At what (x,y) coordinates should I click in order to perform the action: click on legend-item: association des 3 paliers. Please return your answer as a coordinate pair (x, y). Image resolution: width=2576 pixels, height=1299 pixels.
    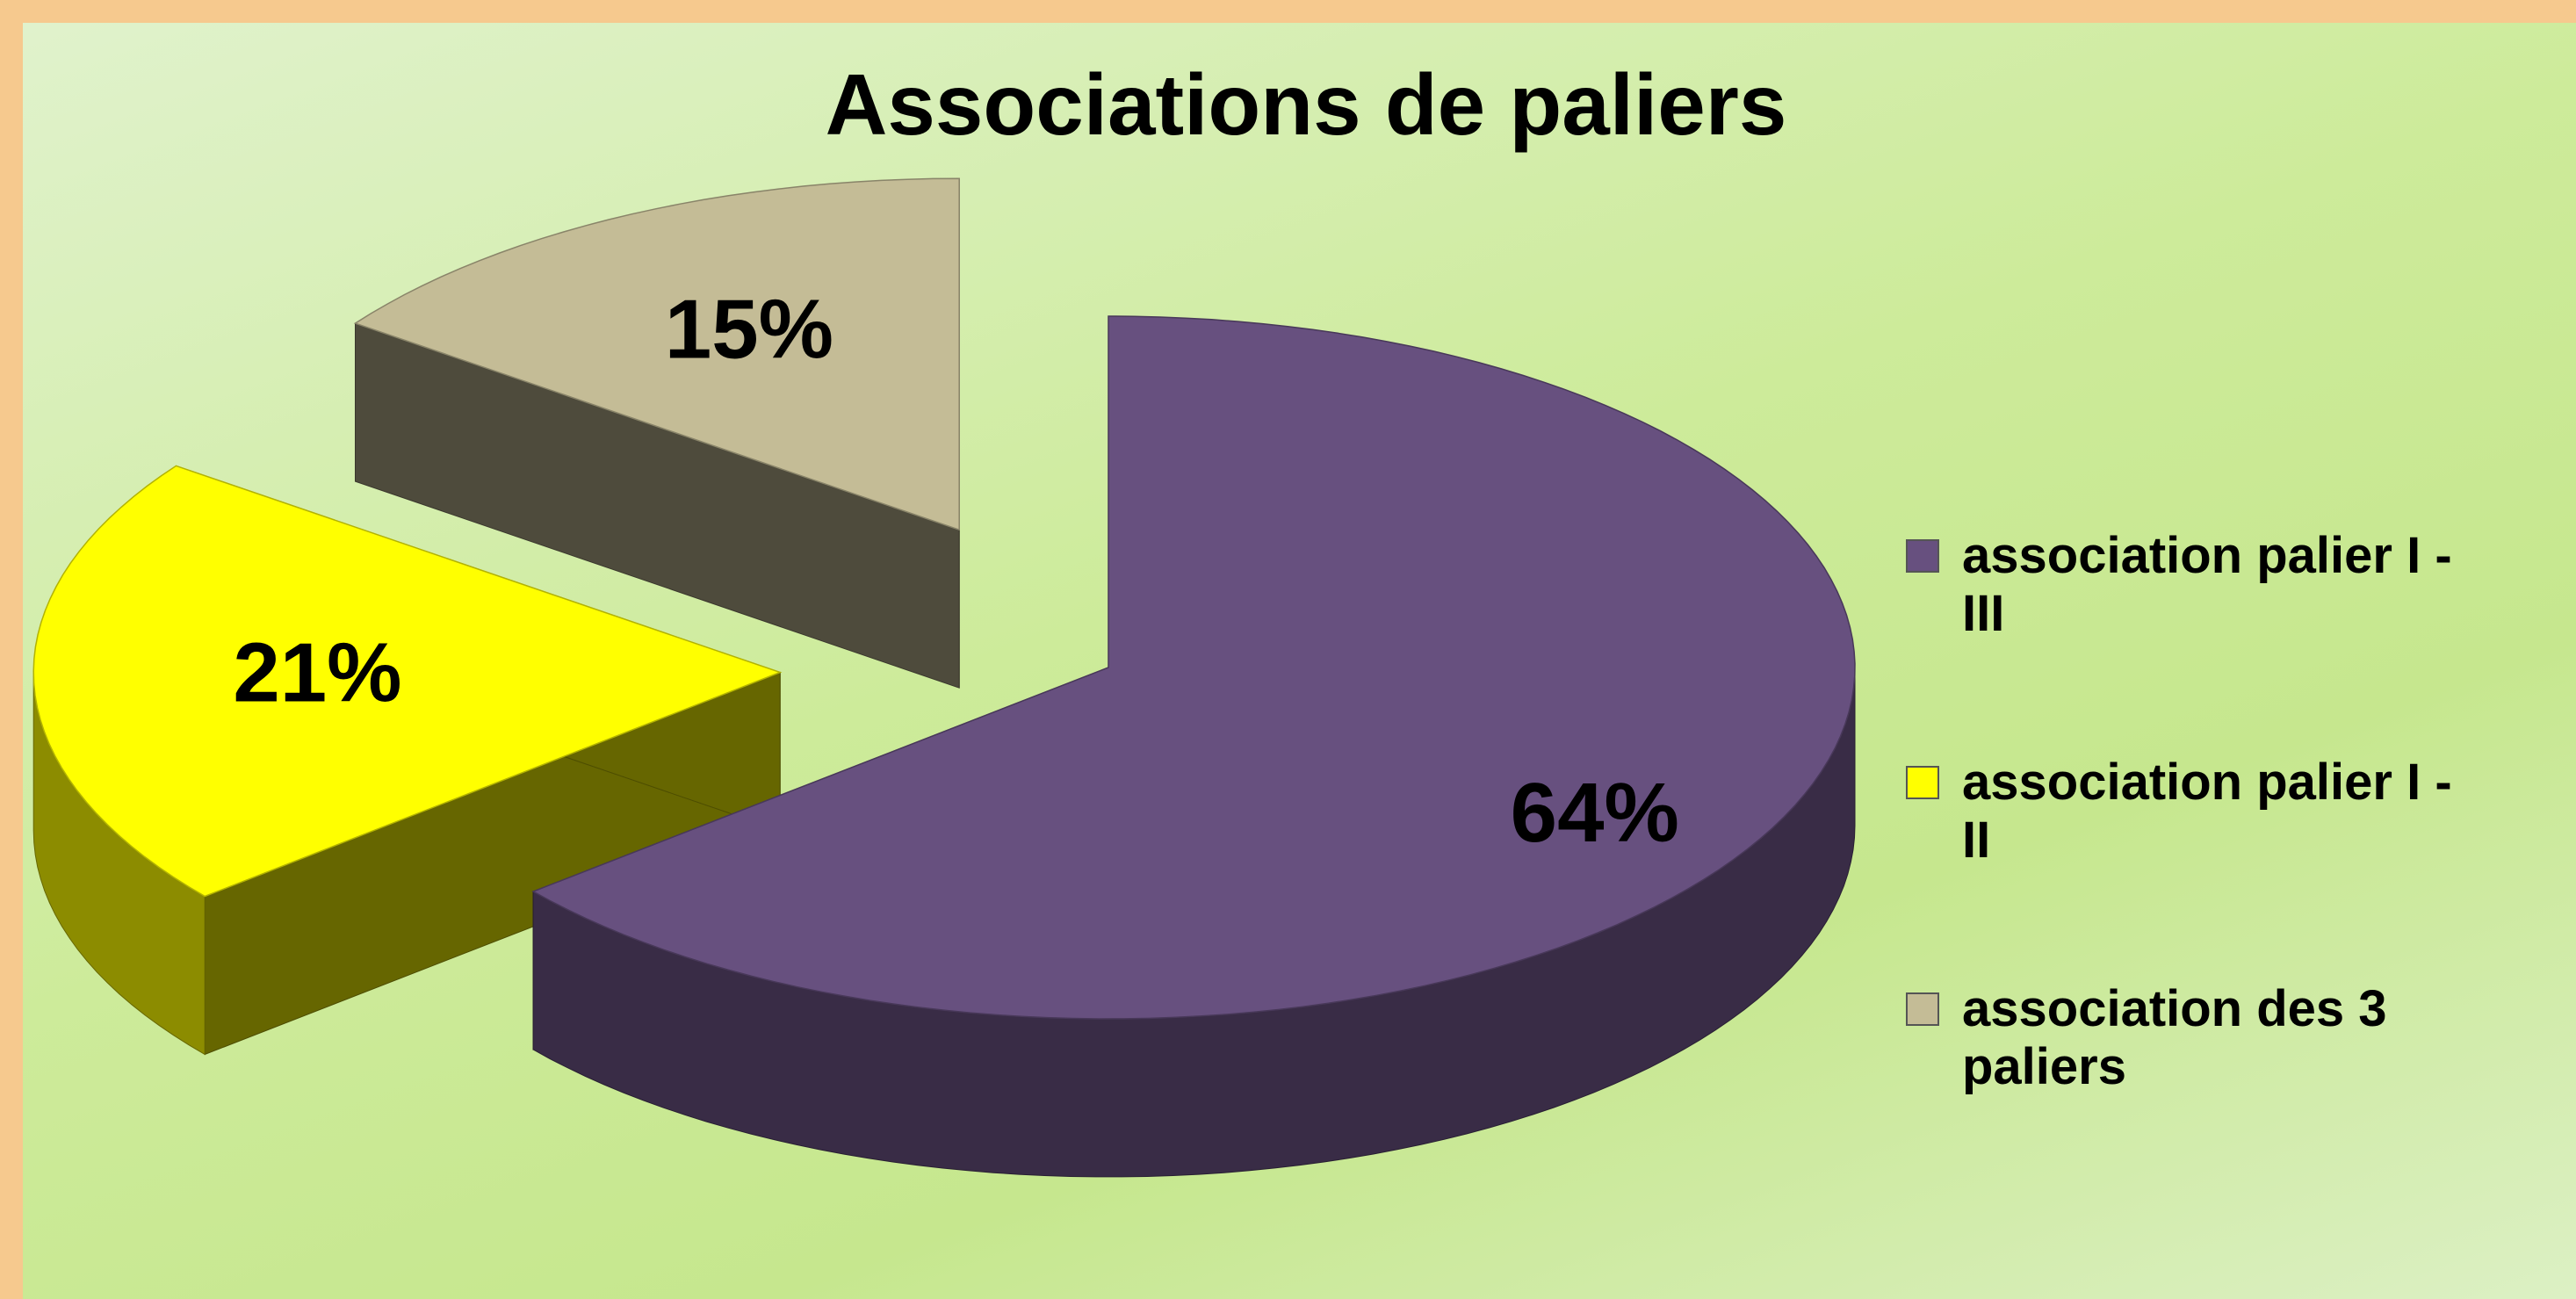
    Looking at the image, I should click on (2180, 1038).